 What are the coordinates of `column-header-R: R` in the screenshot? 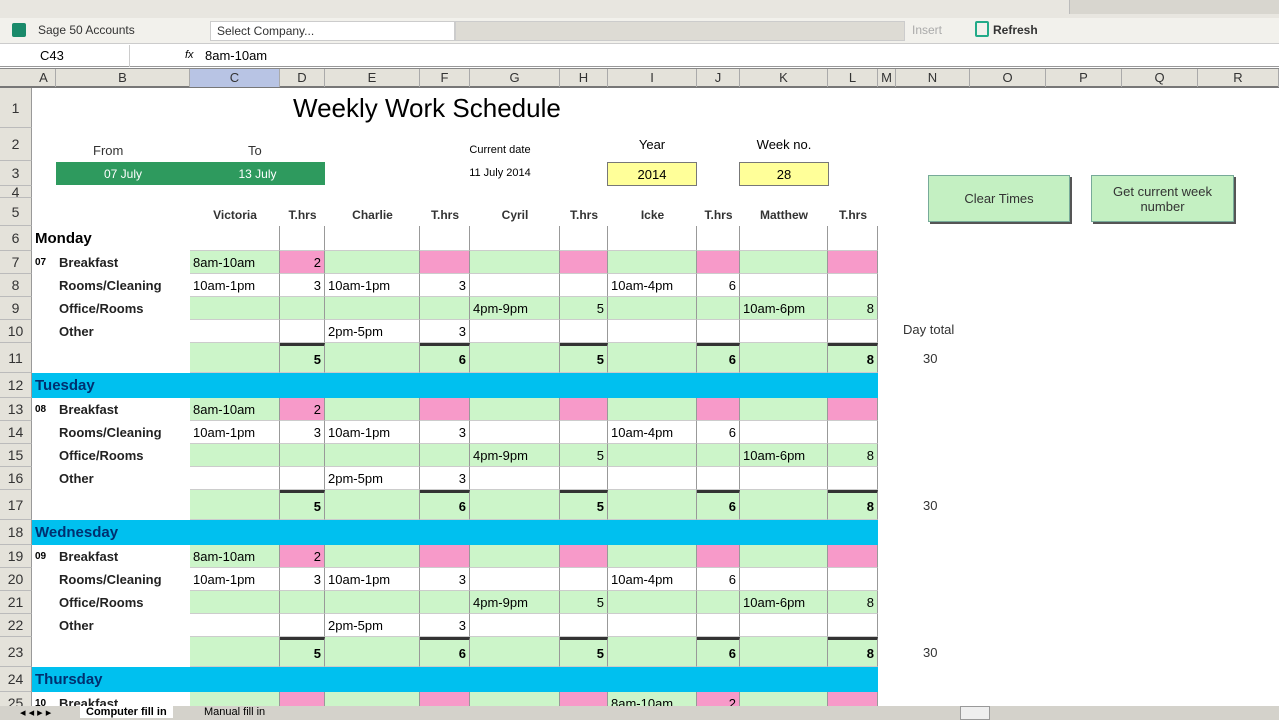 It's located at (1238, 78).